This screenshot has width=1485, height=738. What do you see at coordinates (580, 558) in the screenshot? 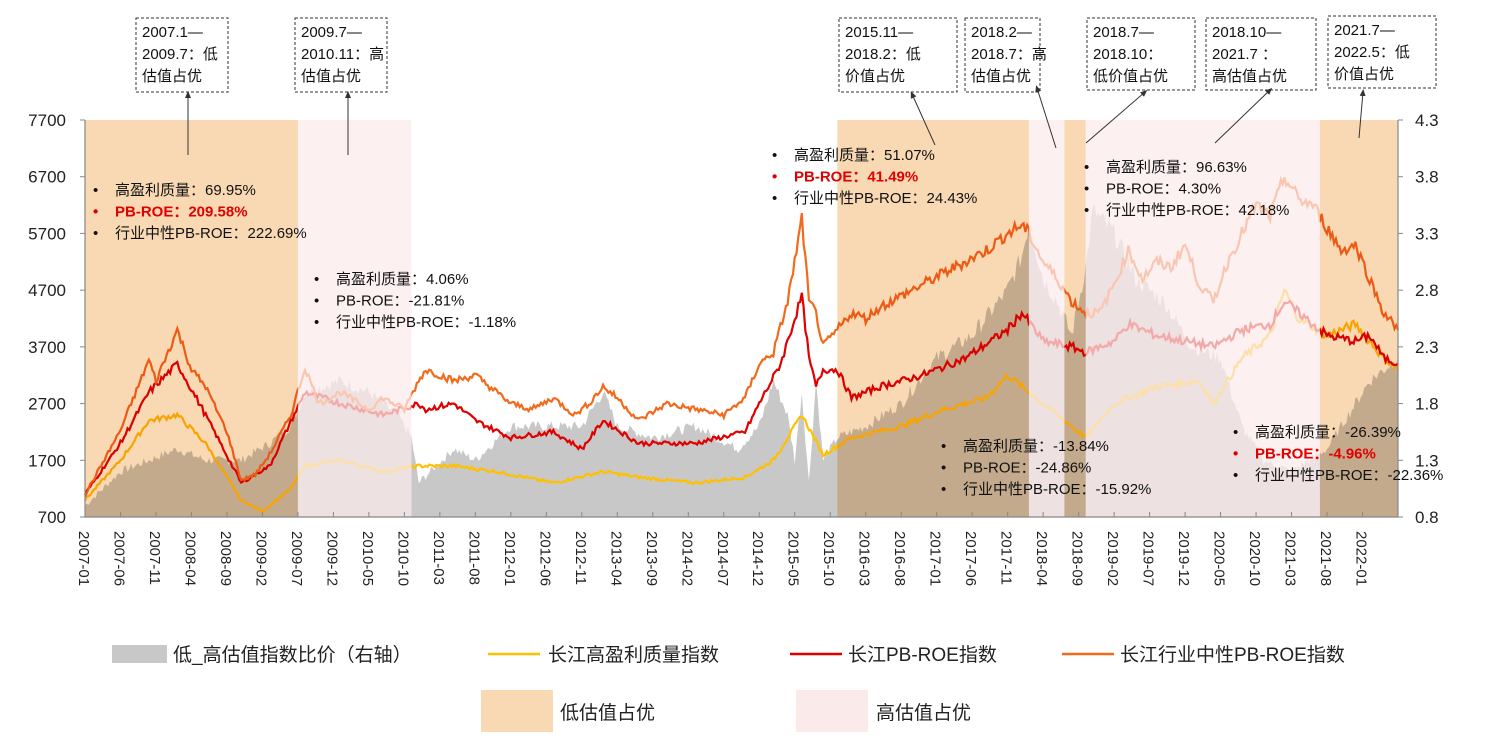
I see `x-tick-label: 2012-11` at bounding box center [580, 558].